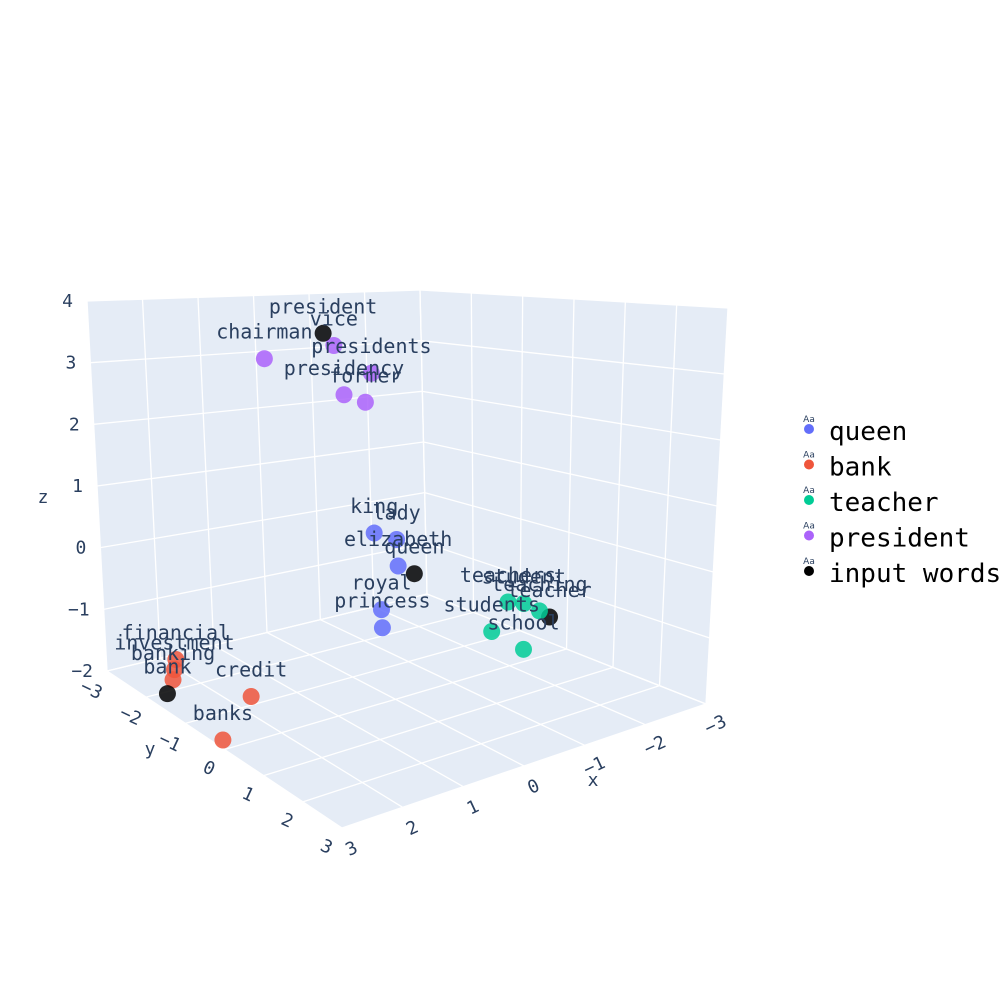 This screenshot has width=1000, height=1000. What do you see at coordinates (473, 808) in the screenshot?
I see `x-tick-label: 1` at bounding box center [473, 808].